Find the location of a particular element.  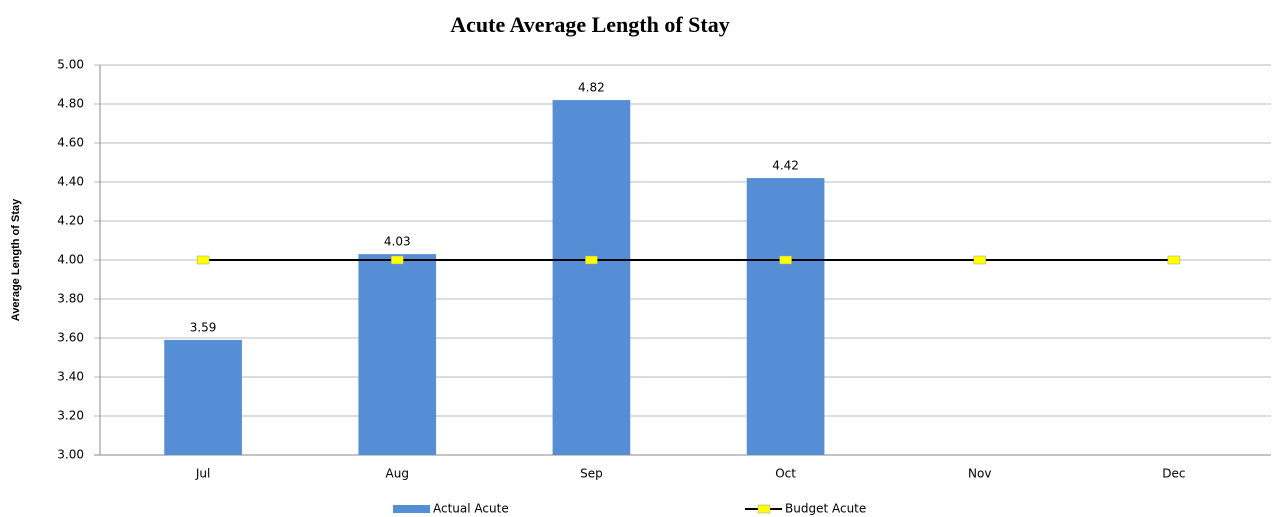

x-tick-label: Aug is located at coordinates (397, 474).